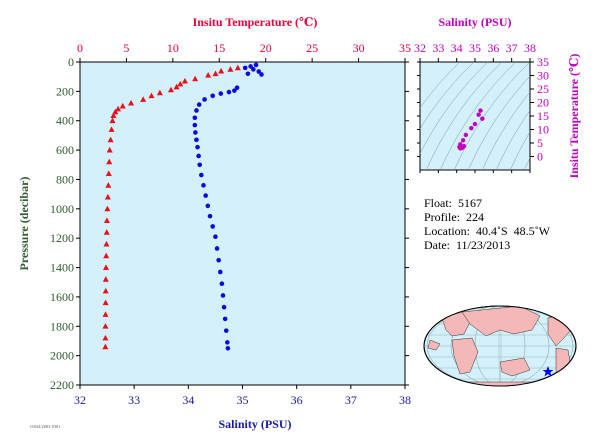  What do you see at coordinates (80, 48) in the screenshot?
I see `top-tick-label: 0` at bounding box center [80, 48].